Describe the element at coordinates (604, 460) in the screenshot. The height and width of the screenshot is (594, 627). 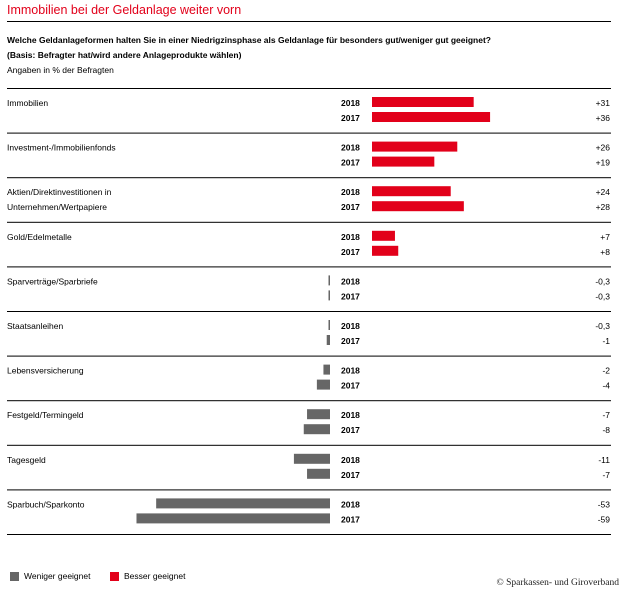
I see `value-label: -11` at that location.